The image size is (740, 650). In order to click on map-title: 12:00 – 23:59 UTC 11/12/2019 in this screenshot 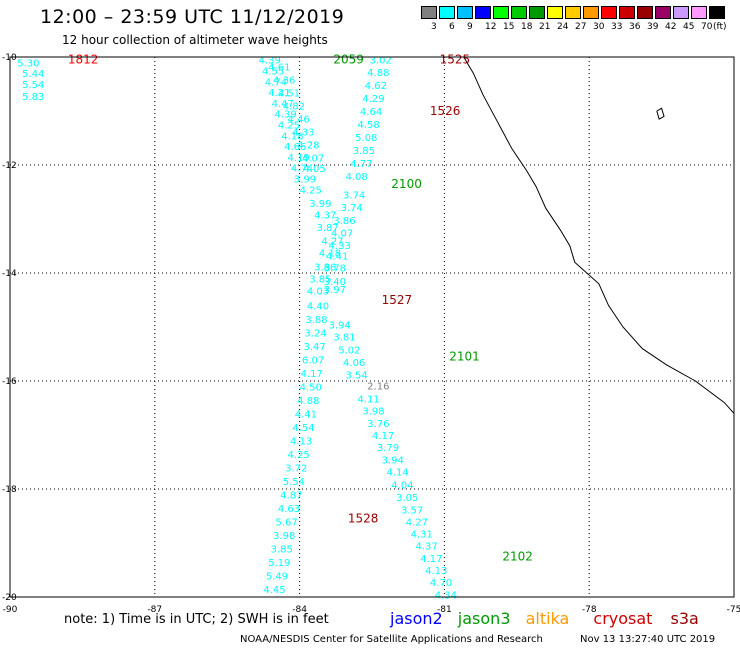, I will do `click(192, 17)`.